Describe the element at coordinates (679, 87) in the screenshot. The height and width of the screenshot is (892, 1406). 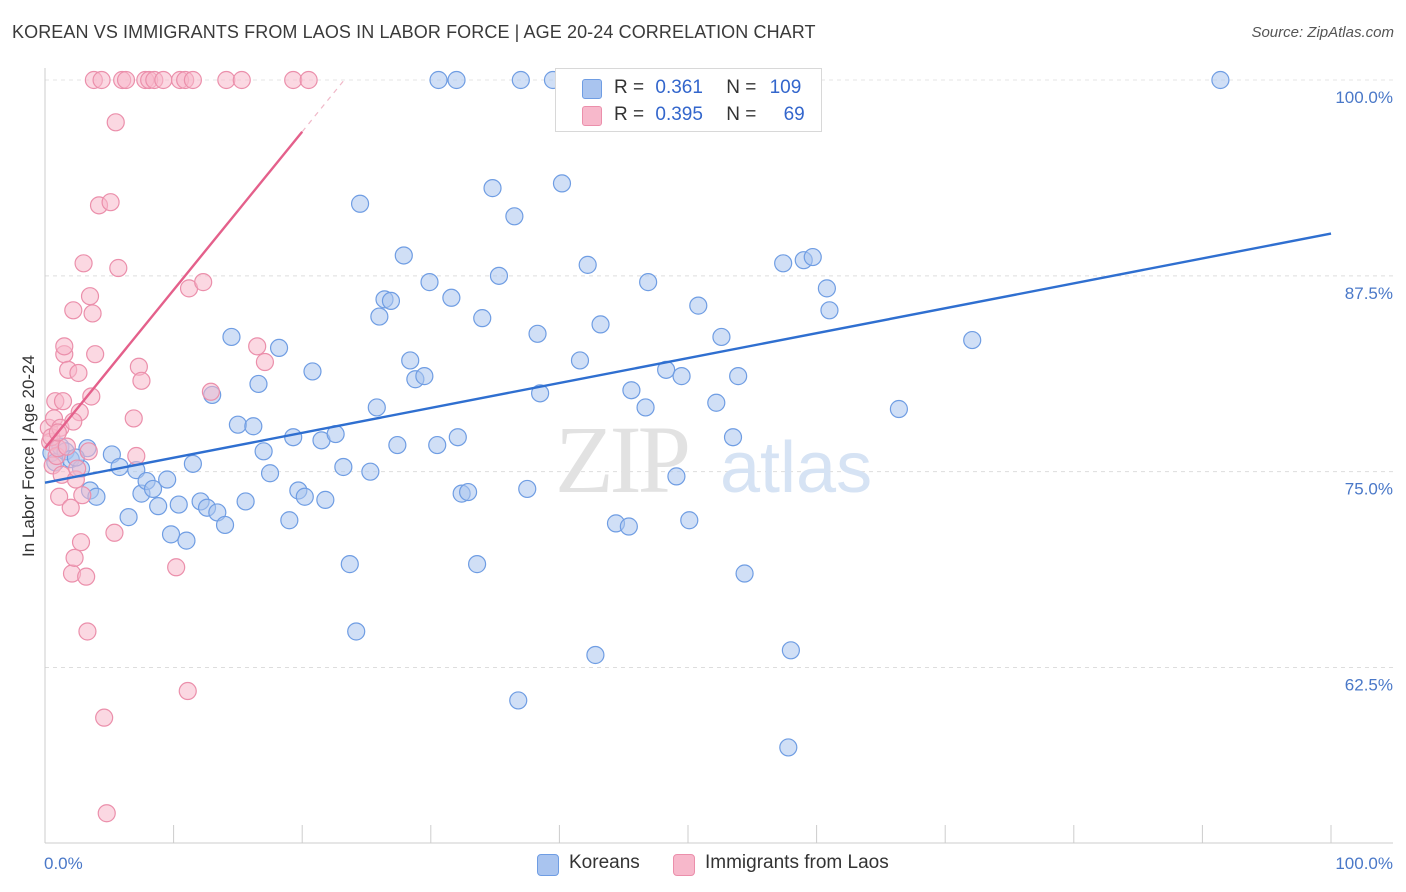
I see `koreans-r-value: 0.361` at that location.